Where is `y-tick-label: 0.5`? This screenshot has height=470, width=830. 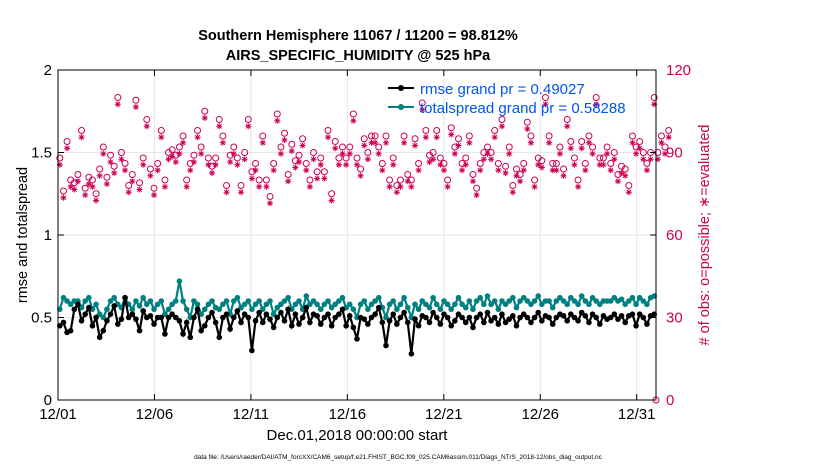
y-tick-label: 0.5 is located at coordinates (41, 318).